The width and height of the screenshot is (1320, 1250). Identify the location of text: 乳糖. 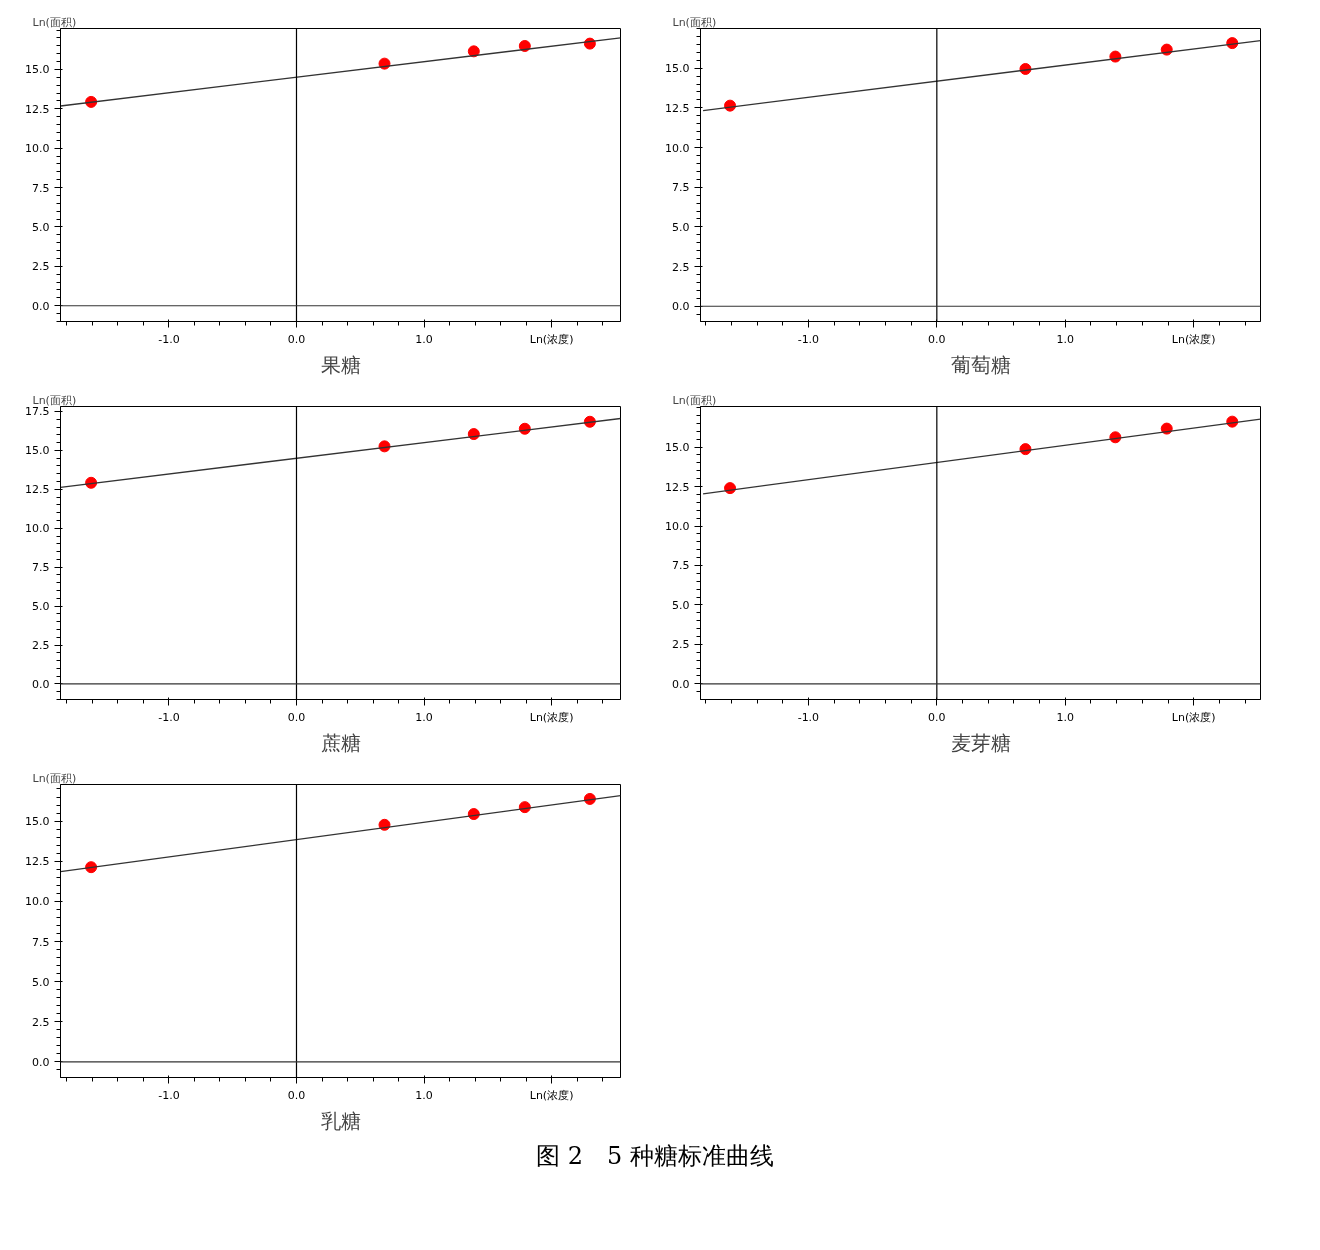
(340, 1120).